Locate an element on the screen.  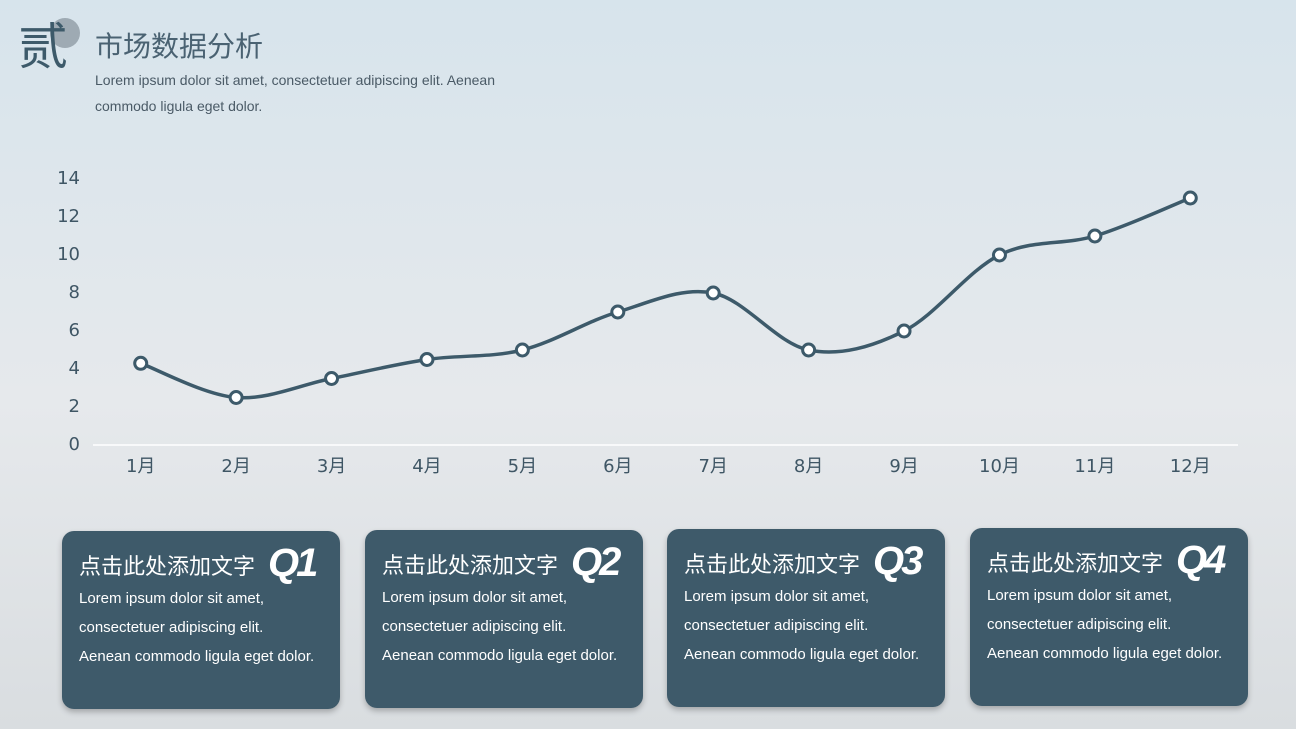
card-label: Q2 is located at coordinates (596, 562).